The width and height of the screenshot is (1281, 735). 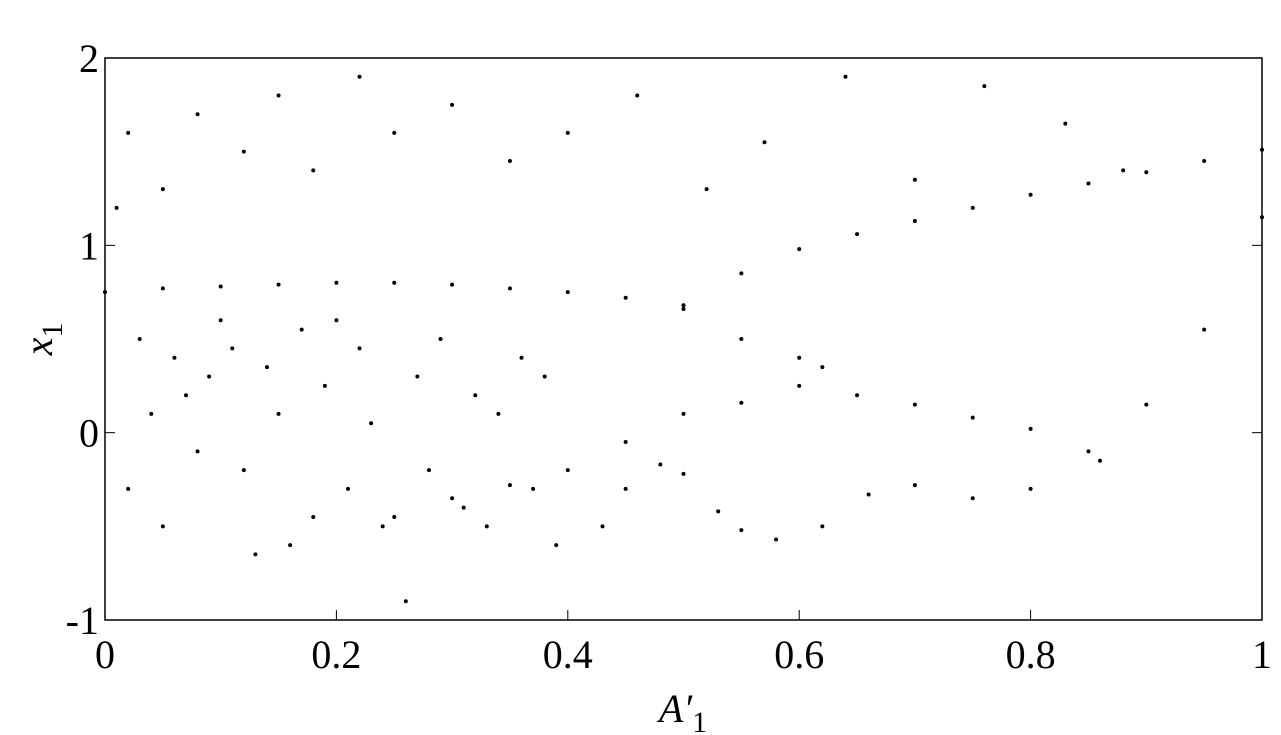 I want to click on y-label-base: x, so click(x=38, y=346).